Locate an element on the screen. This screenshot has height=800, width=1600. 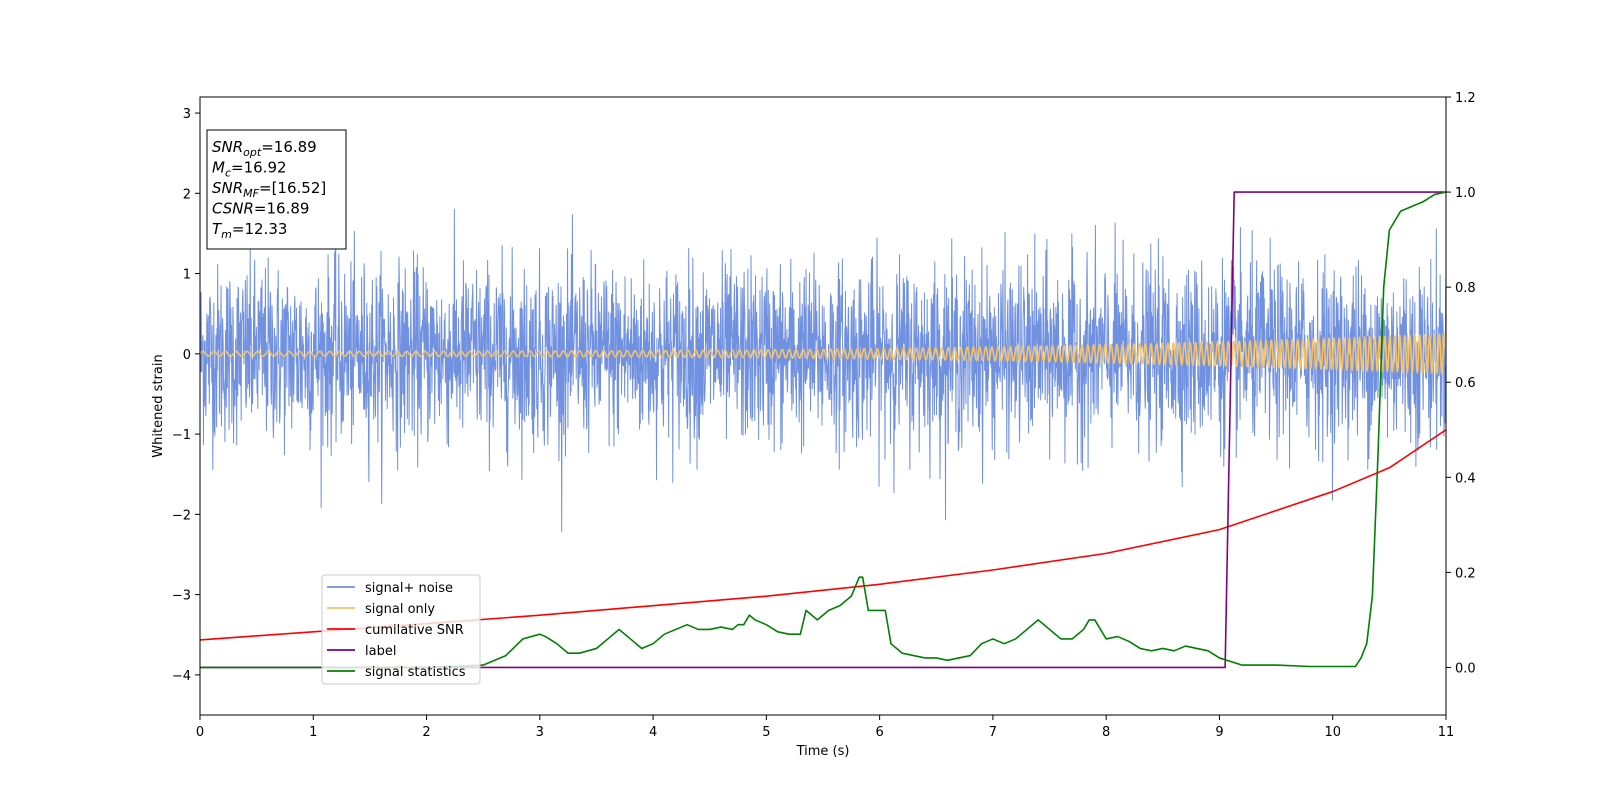
stat-line: Tm=12.33 is located at coordinates (249, 230).